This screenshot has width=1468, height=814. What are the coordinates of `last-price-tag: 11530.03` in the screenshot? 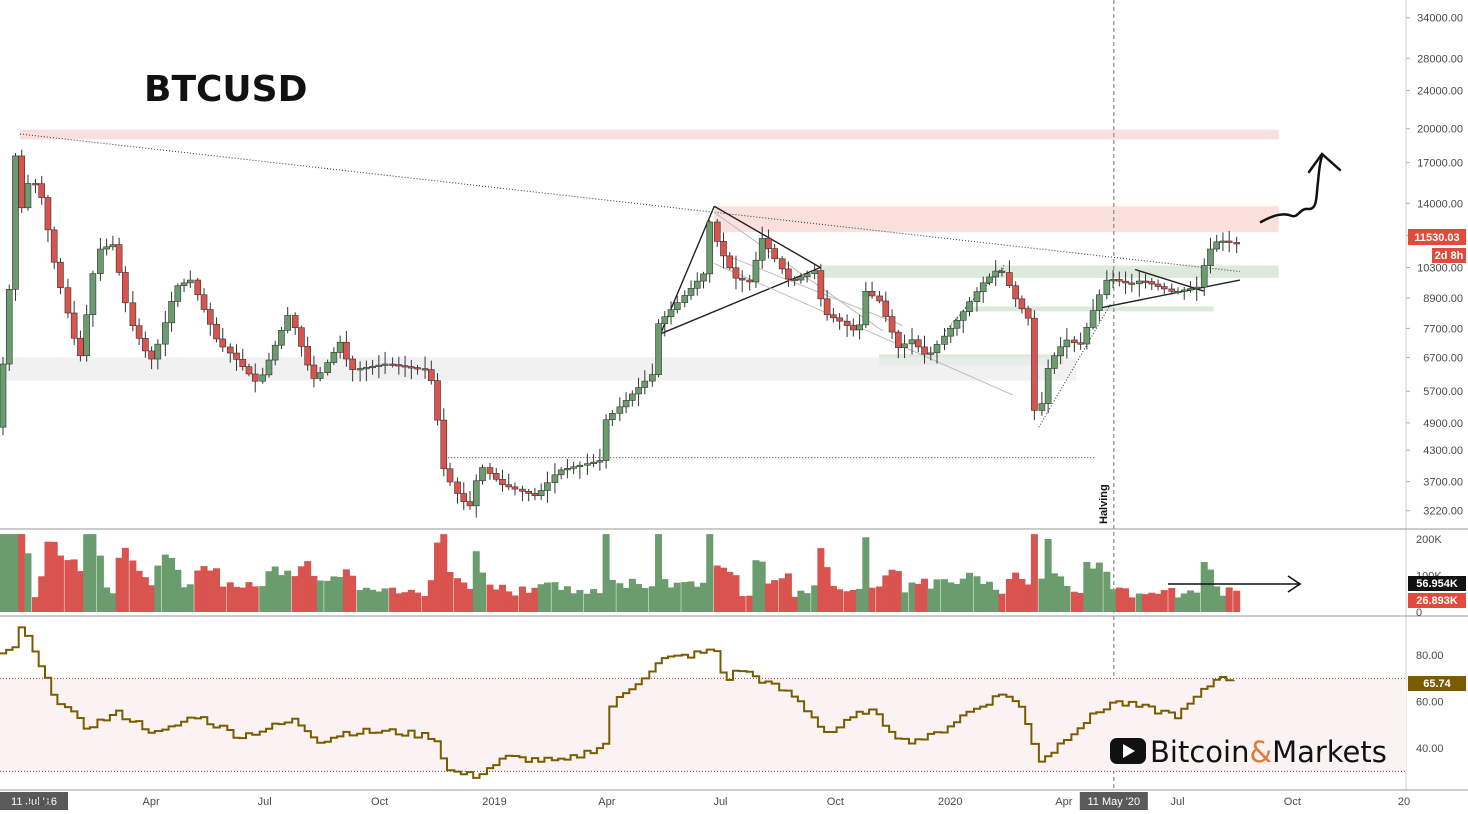 It's located at (1437, 237).